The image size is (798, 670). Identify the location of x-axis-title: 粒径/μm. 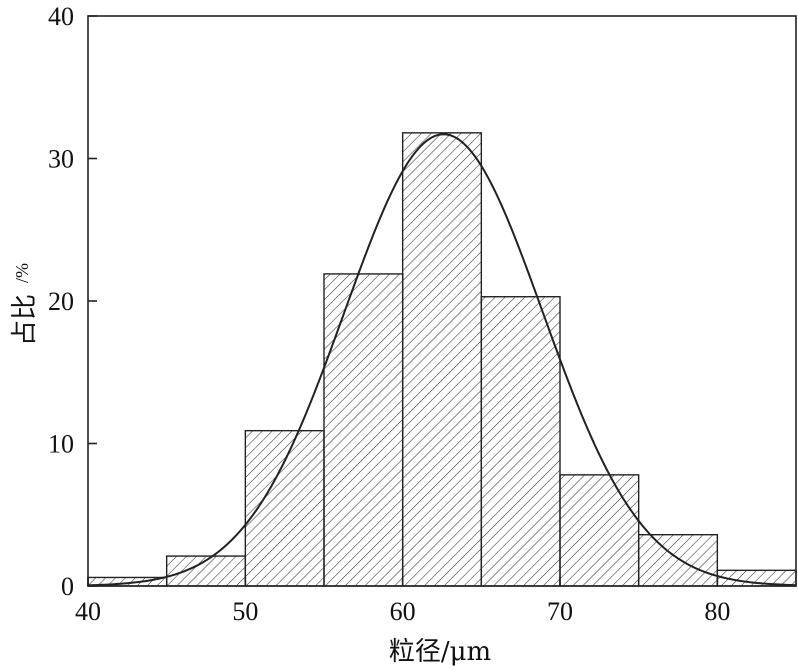
(440, 652).